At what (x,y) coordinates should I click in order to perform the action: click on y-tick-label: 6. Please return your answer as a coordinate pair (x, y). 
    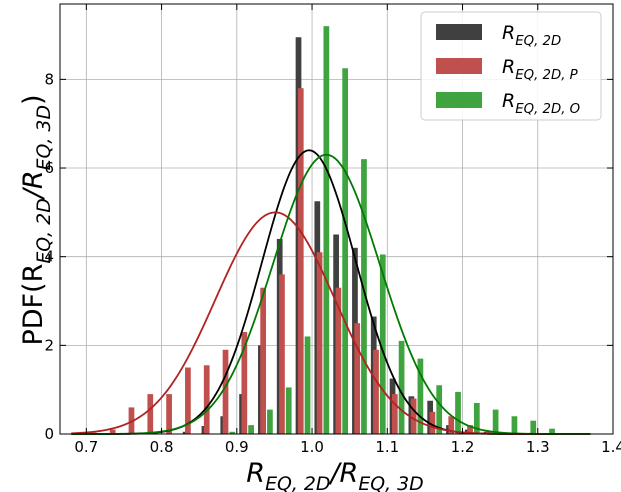
    Looking at the image, I should click on (49, 168).